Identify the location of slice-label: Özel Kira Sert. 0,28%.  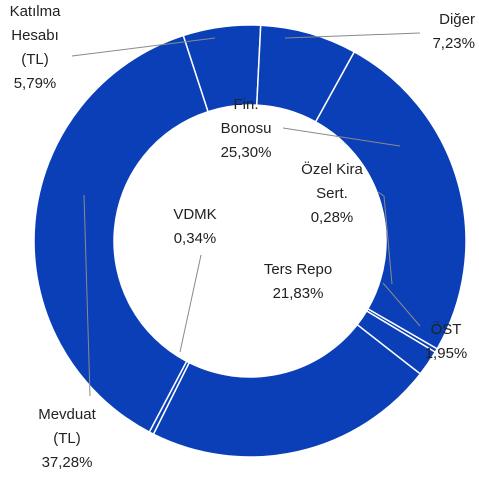
(332, 193).